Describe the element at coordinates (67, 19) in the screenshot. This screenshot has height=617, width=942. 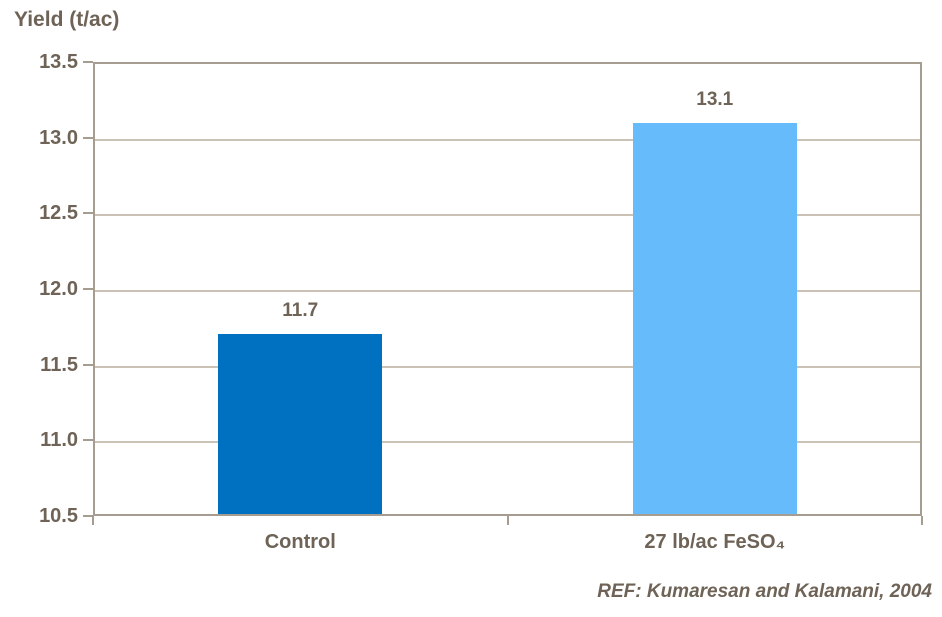
I see `chart-title: Yield (t/ac)` at that location.